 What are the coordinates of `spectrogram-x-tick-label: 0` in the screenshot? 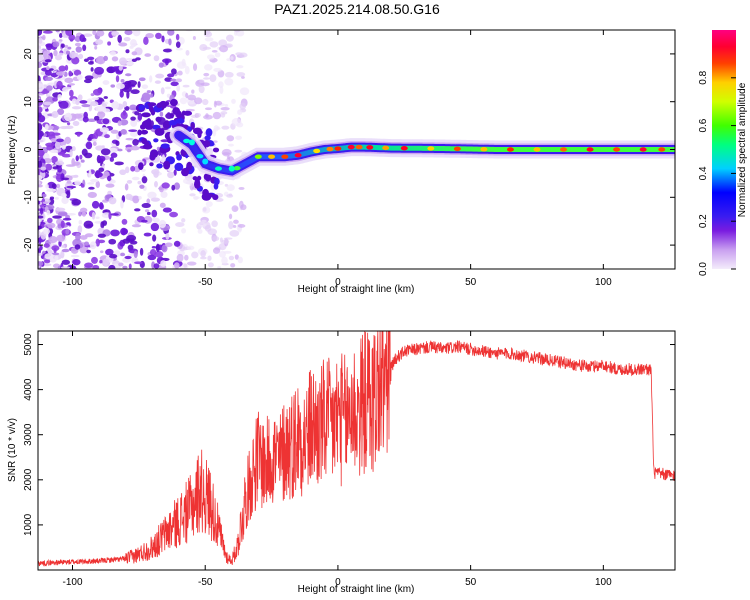 It's located at (338, 282).